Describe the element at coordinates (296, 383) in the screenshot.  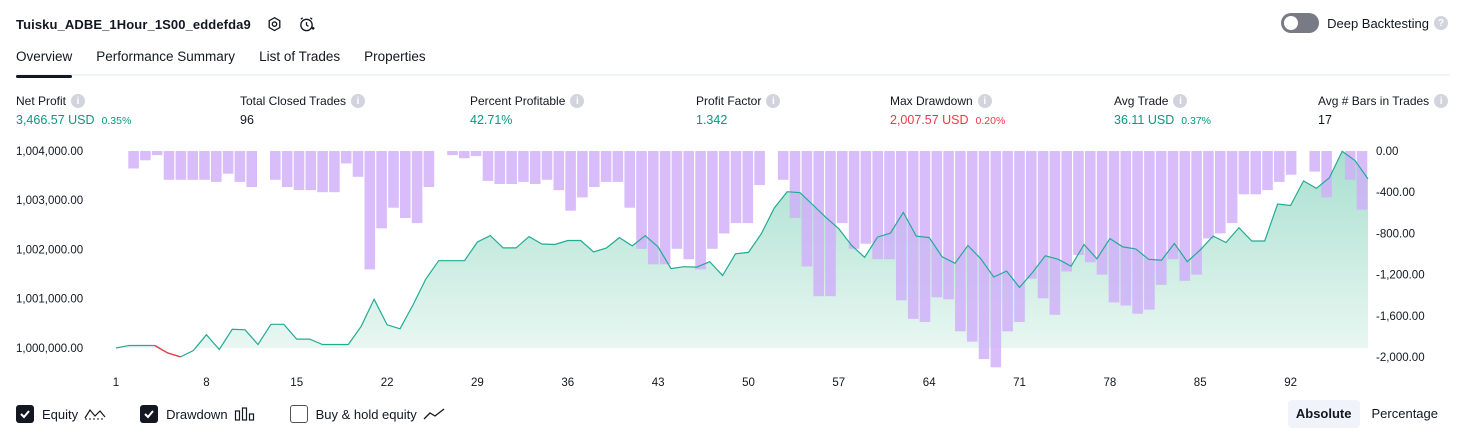
I see `x-axis-tick-label: 15` at that location.